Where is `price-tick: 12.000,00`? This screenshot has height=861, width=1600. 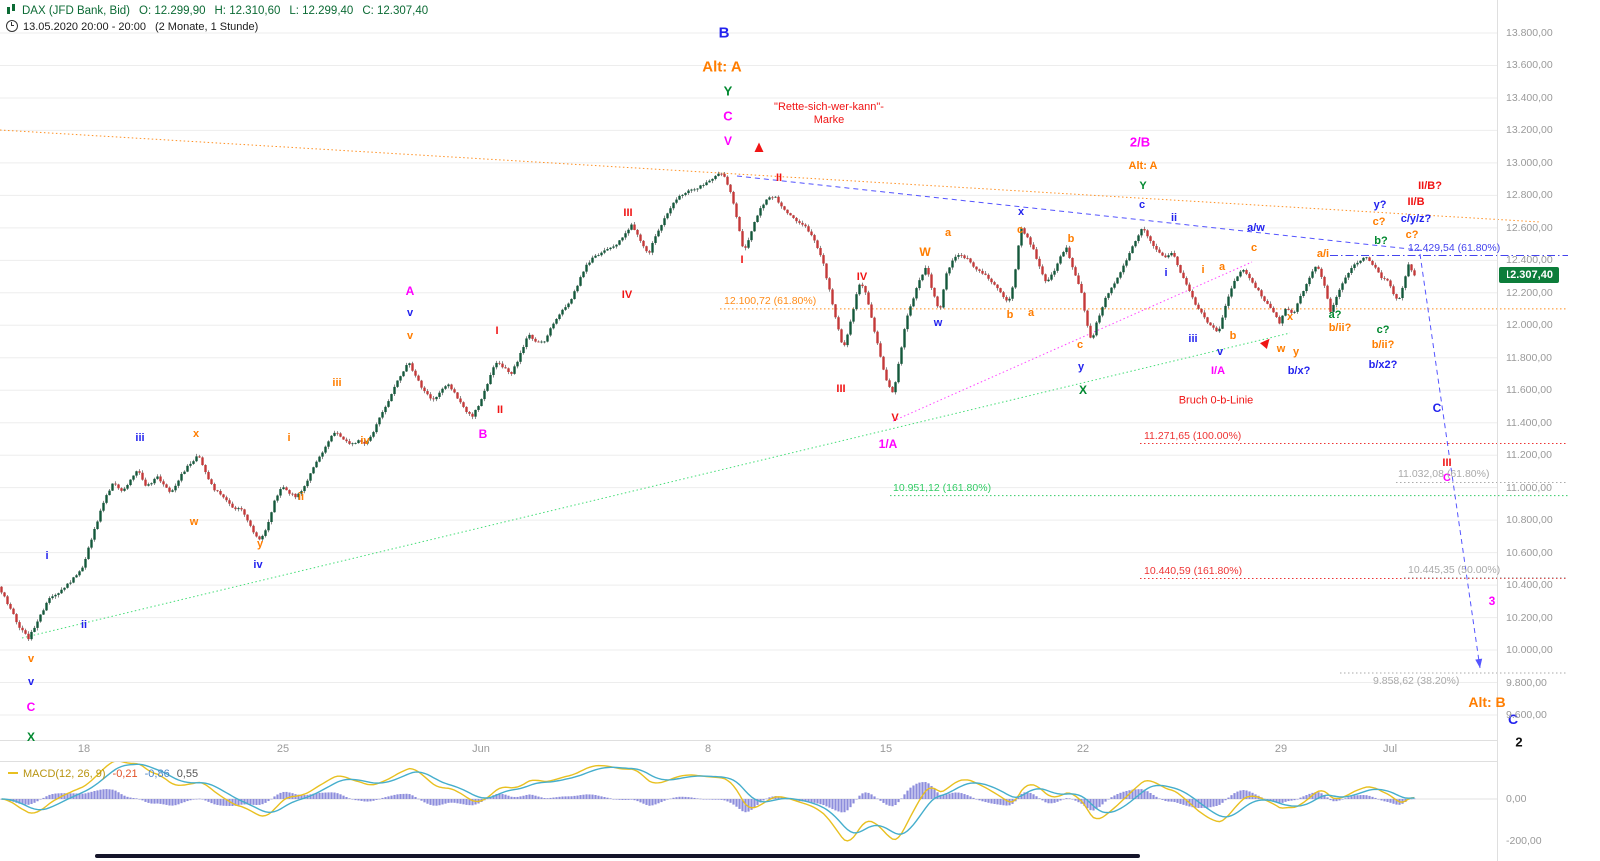
price-tick: 12.000,00 is located at coordinates (1529, 325).